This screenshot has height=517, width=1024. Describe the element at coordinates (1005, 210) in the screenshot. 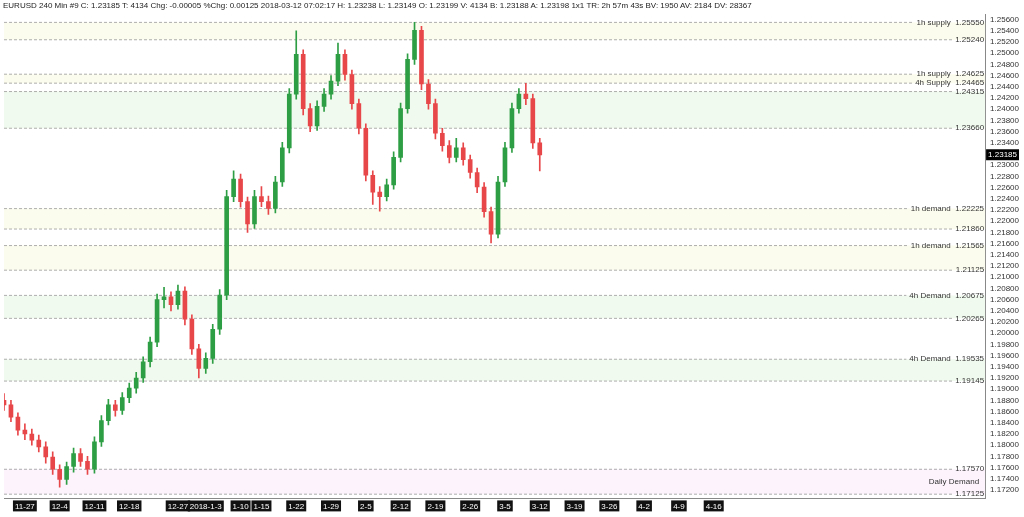

I see `y-tick-label: 1.22200` at that location.